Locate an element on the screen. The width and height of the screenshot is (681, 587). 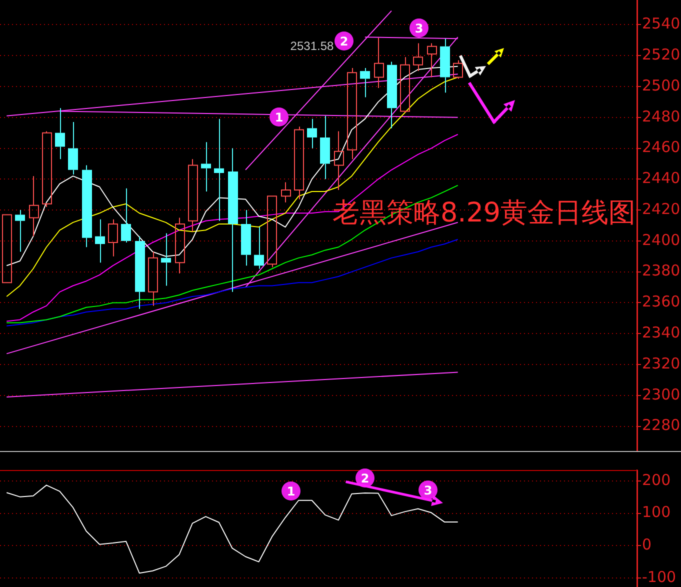
y-tick-label: -100 is located at coordinates (659, 577).